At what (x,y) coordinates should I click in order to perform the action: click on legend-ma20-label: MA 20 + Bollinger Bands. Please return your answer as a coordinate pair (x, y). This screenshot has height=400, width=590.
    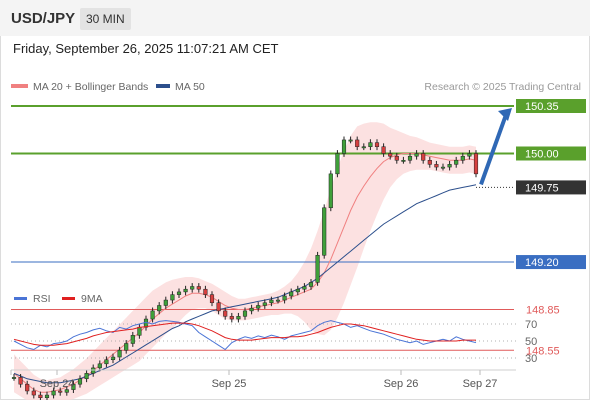
    Looking at the image, I should click on (90, 87).